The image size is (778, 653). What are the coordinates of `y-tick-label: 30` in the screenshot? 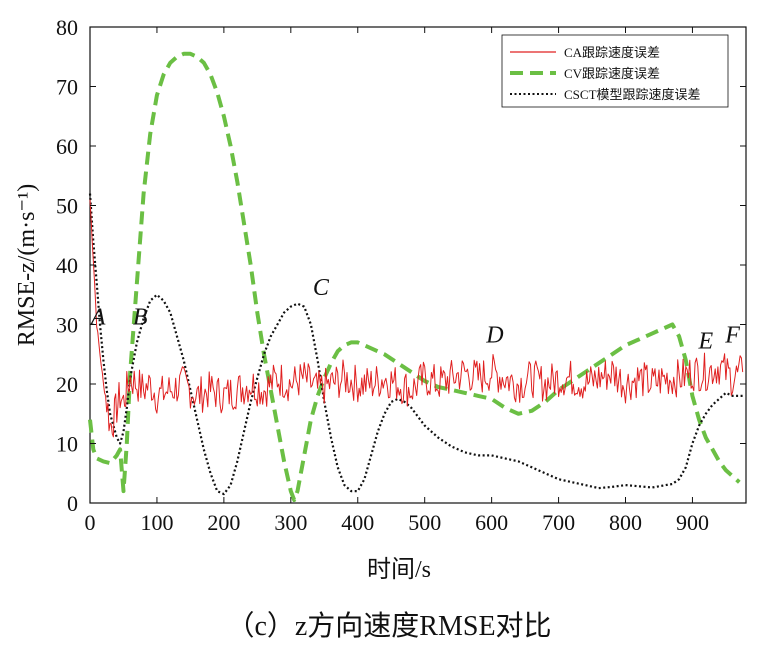 It's located at (67, 325).